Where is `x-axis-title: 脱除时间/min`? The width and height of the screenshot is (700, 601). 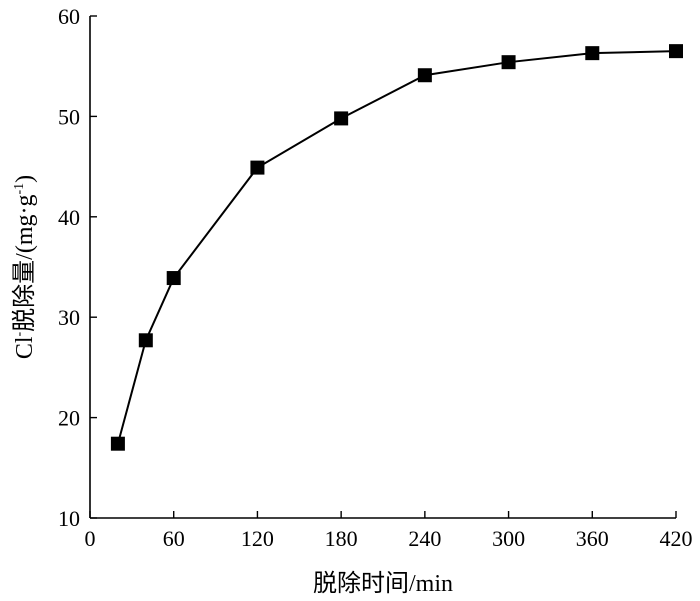
x-axis-title: 脱除时间/min is located at coordinates (383, 583).